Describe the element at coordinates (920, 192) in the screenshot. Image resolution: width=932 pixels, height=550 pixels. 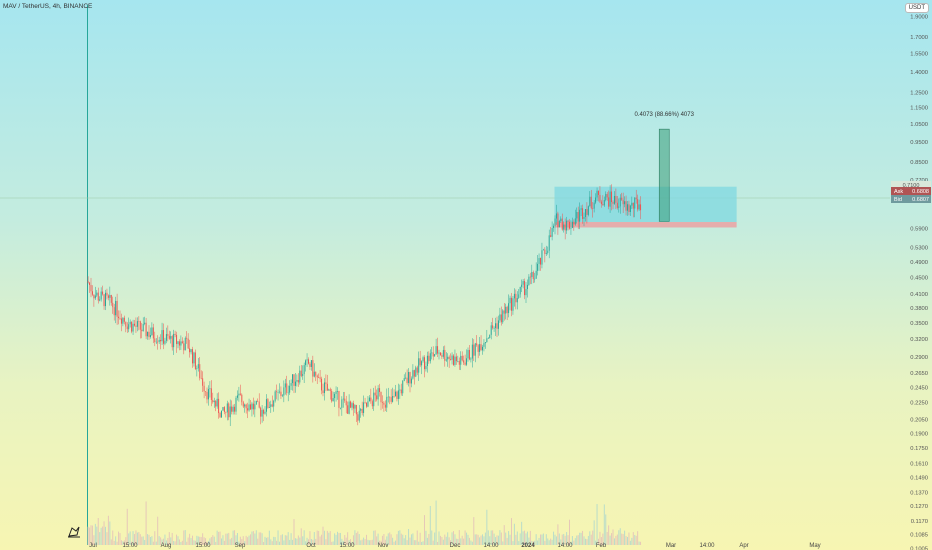
I see `ask-value: 0.6808` at that location.